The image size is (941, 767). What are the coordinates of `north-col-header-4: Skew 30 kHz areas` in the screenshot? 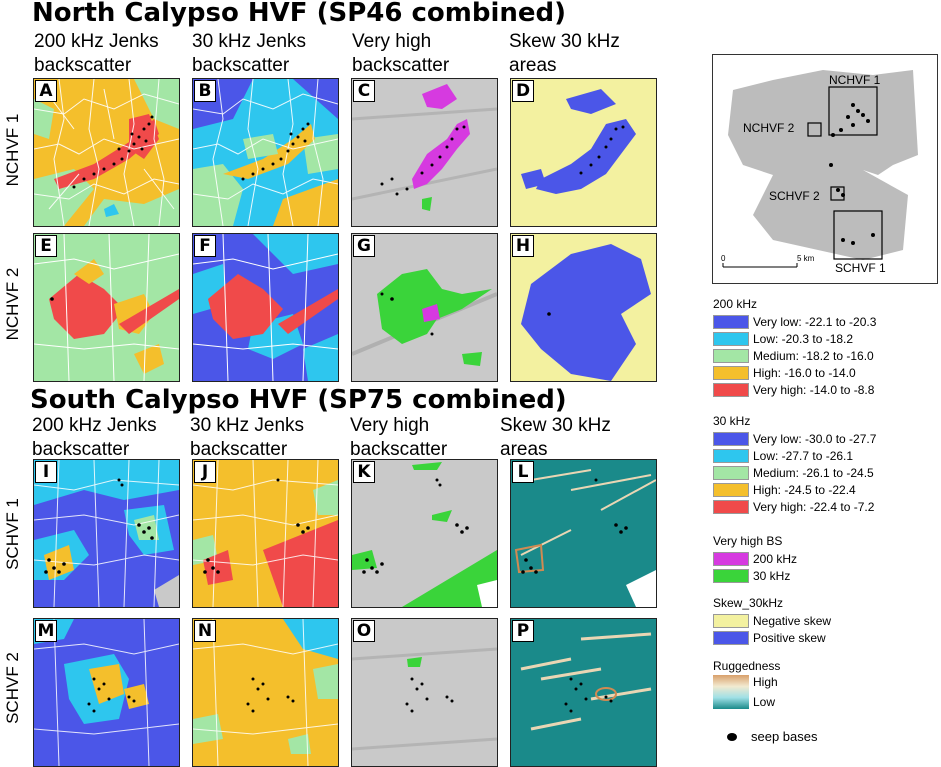 It's located at (564, 53).